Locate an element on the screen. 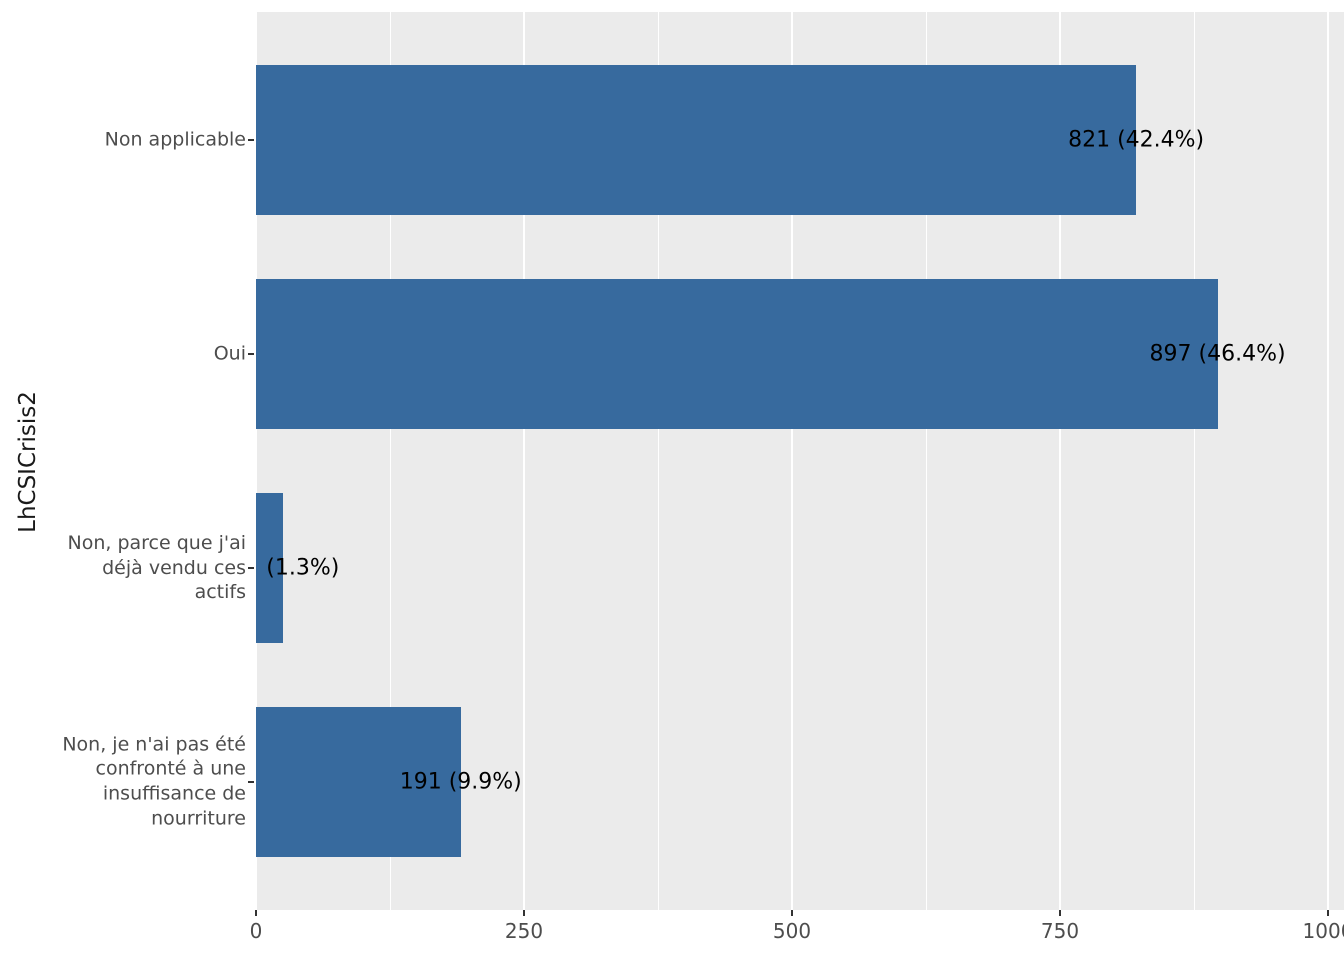 The width and height of the screenshot is (1344, 960). x-axis-tick-label: 250 is located at coordinates (524, 931).